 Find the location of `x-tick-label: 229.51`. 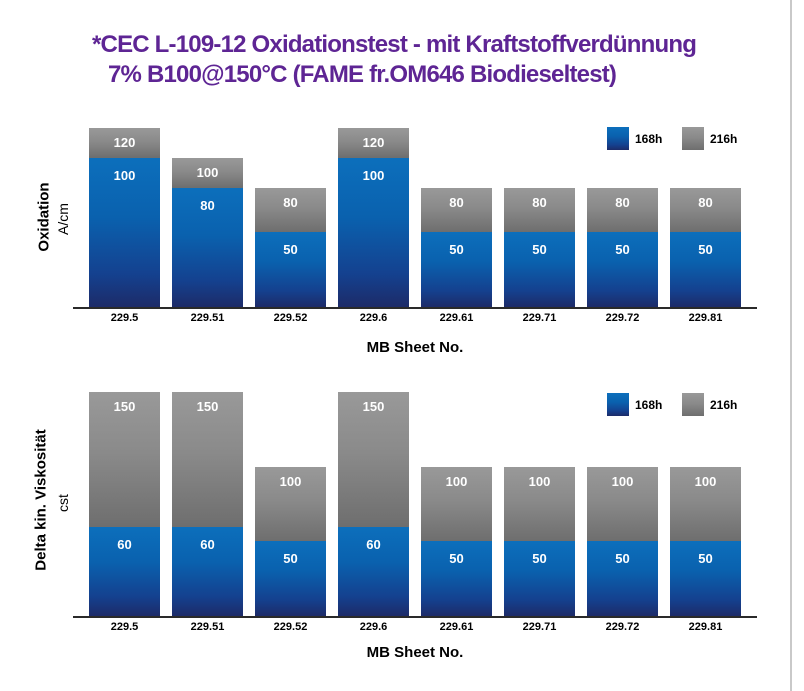

x-tick-label: 229.51 is located at coordinates (207, 318).